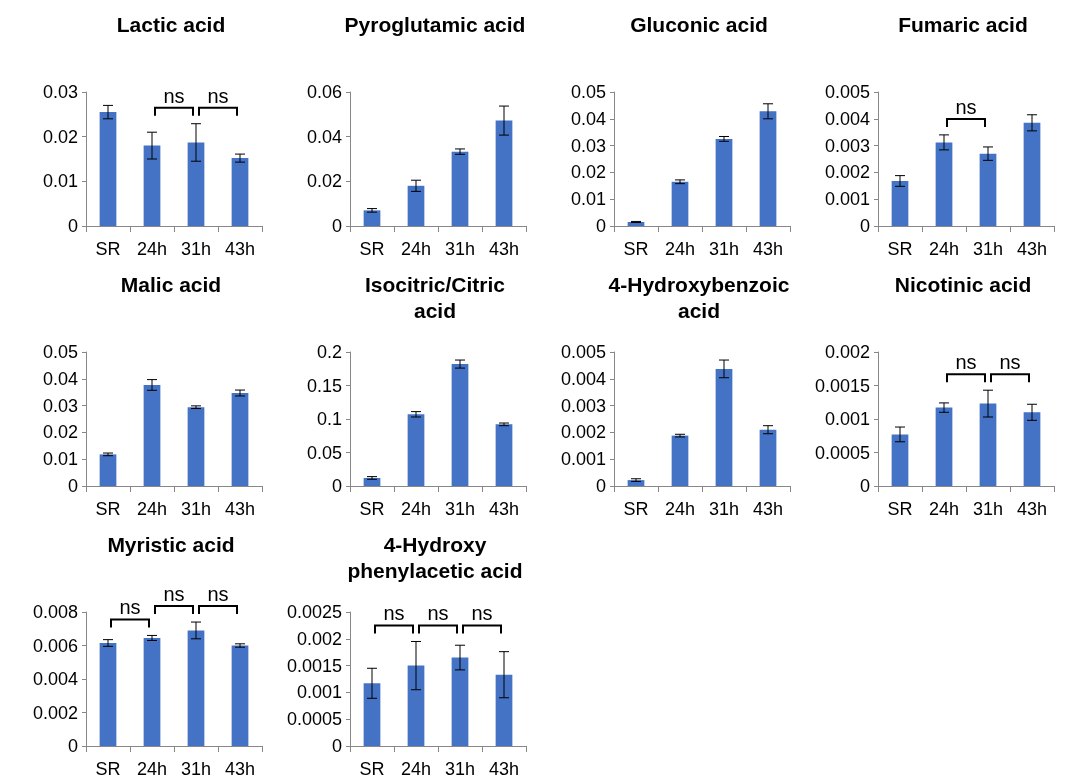 The width and height of the screenshot is (1072, 783). I want to click on y-tick-label: 0.1, so click(329, 419).